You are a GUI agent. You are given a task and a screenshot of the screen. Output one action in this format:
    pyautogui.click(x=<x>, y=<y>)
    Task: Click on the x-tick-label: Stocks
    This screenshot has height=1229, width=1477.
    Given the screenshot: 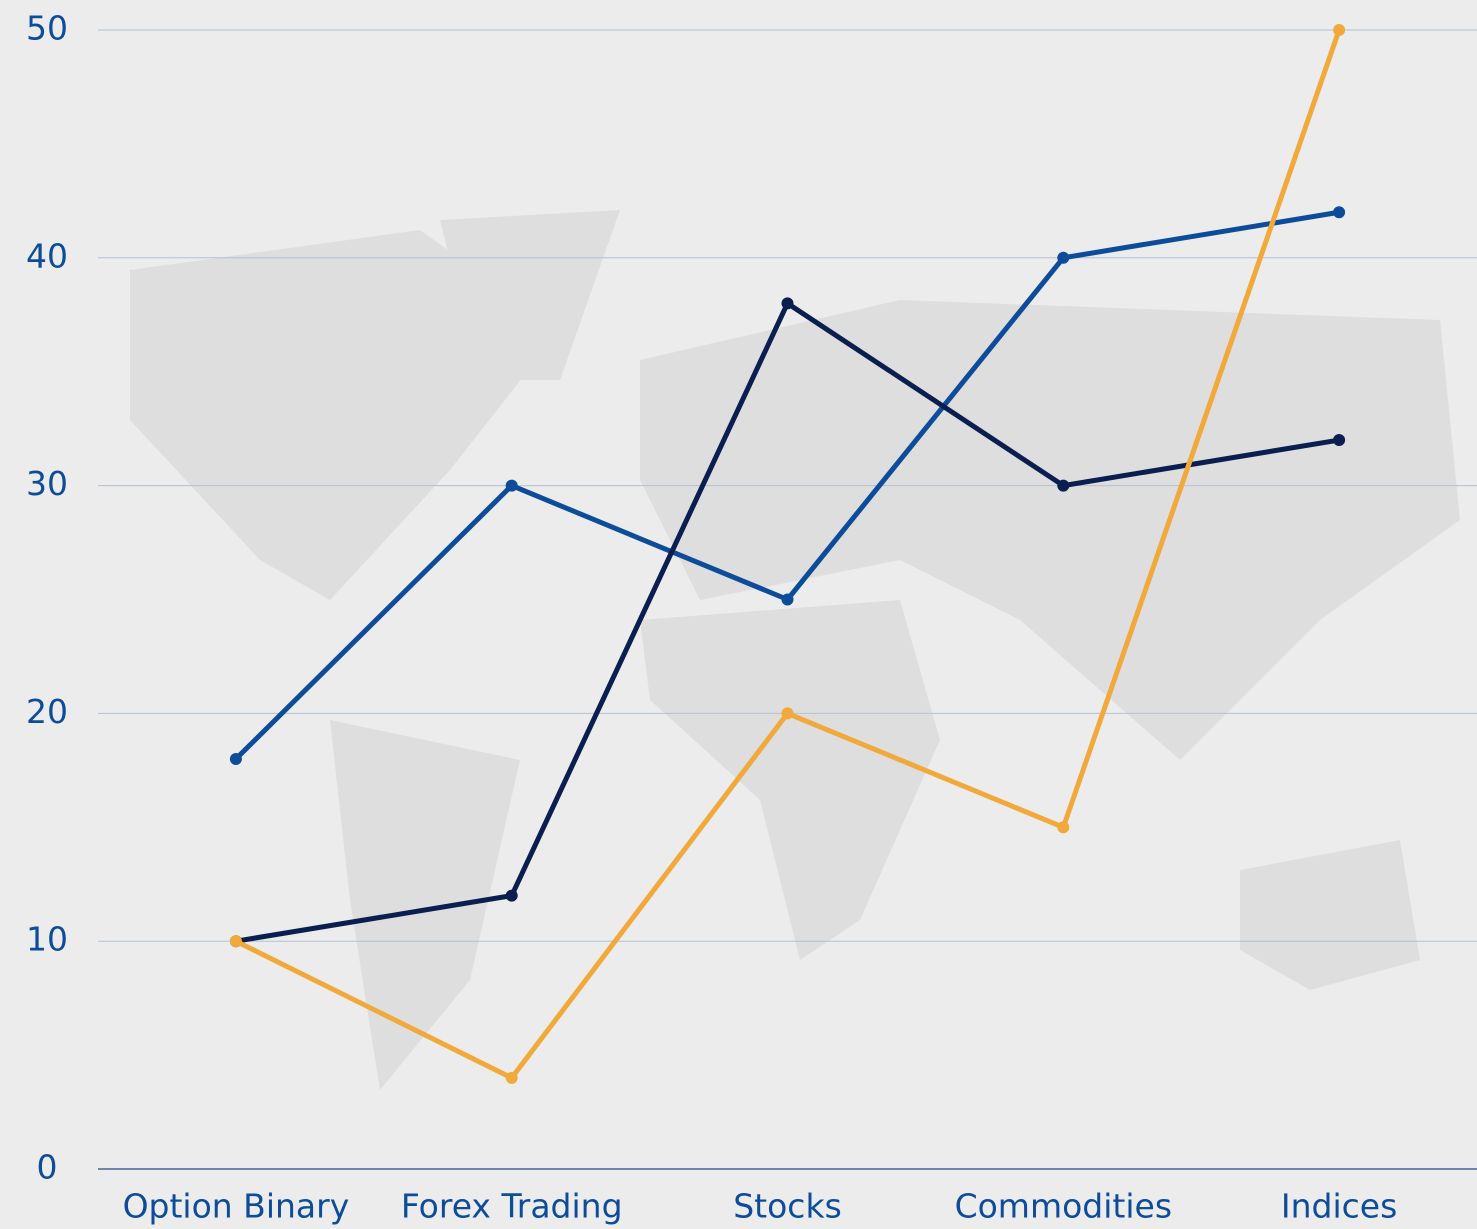 What is the action you would take?
    pyautogui.click(x=787, y=1206)
    